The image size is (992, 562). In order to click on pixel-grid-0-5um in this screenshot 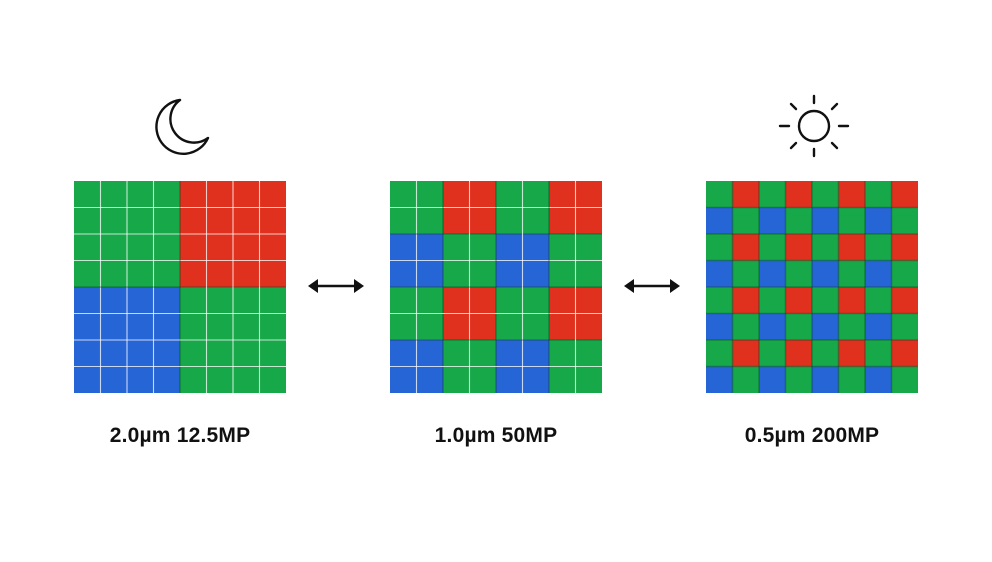, I will do `click(812, 287)`.